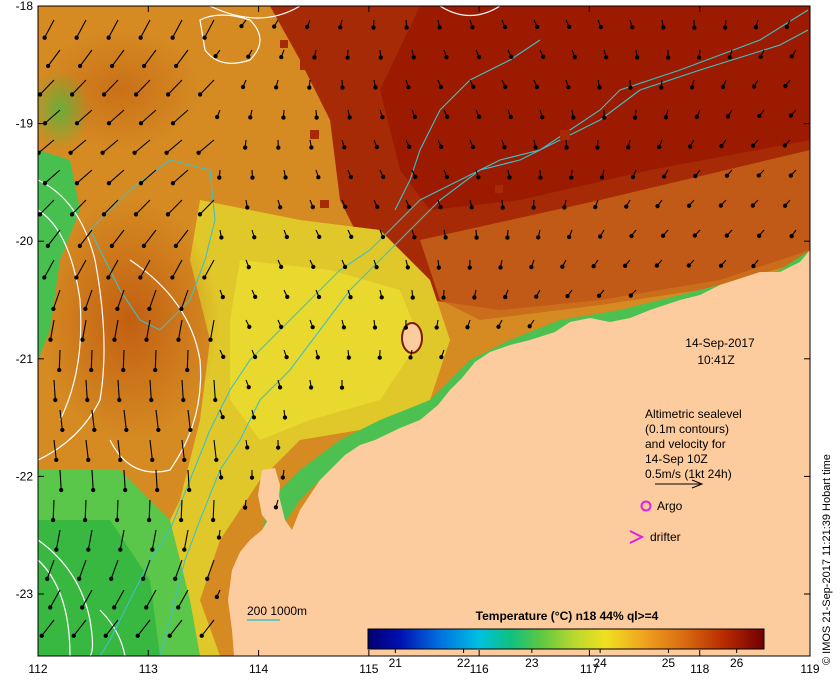  Describe the element at coordinates (567, 616) in the screenshot. I see `colorbar-title: Temperature (°C) n18 44% ql>=4` at that location.